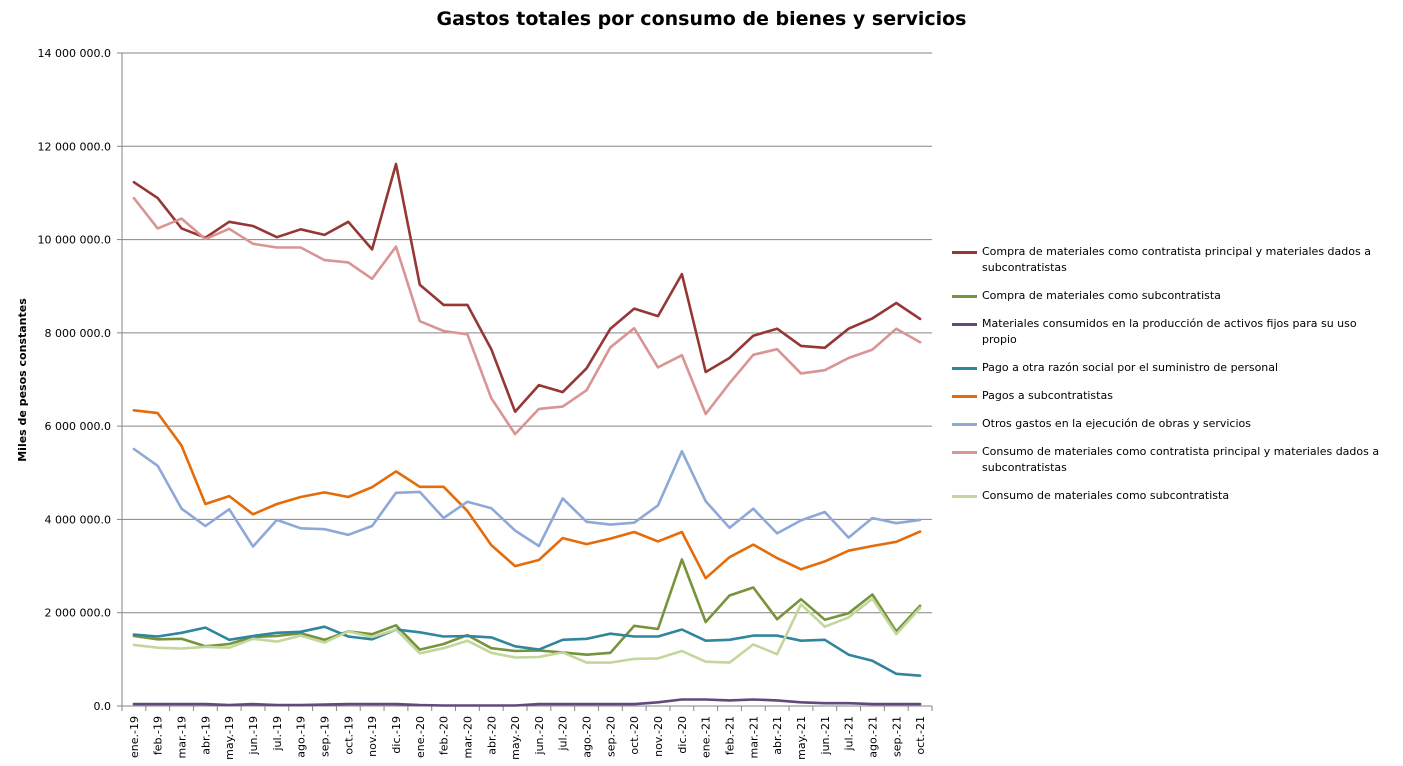 This screenshot has height=766, width=1403. I want to click on y-tick-label: 14 000 000.0, so click(74, 53).